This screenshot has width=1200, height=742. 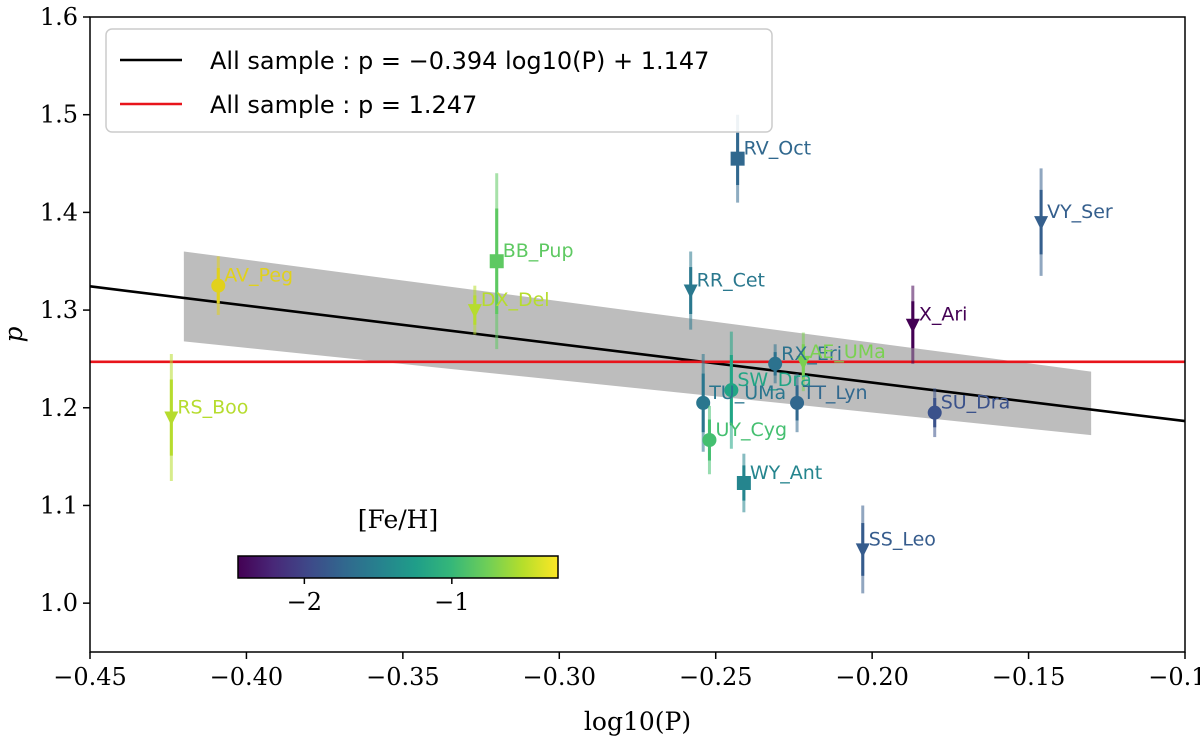 What do you see at coordinates (90, 677) in the screenshot?
I see `x-tick-label: −0.45` at bounding box center [90, 677].